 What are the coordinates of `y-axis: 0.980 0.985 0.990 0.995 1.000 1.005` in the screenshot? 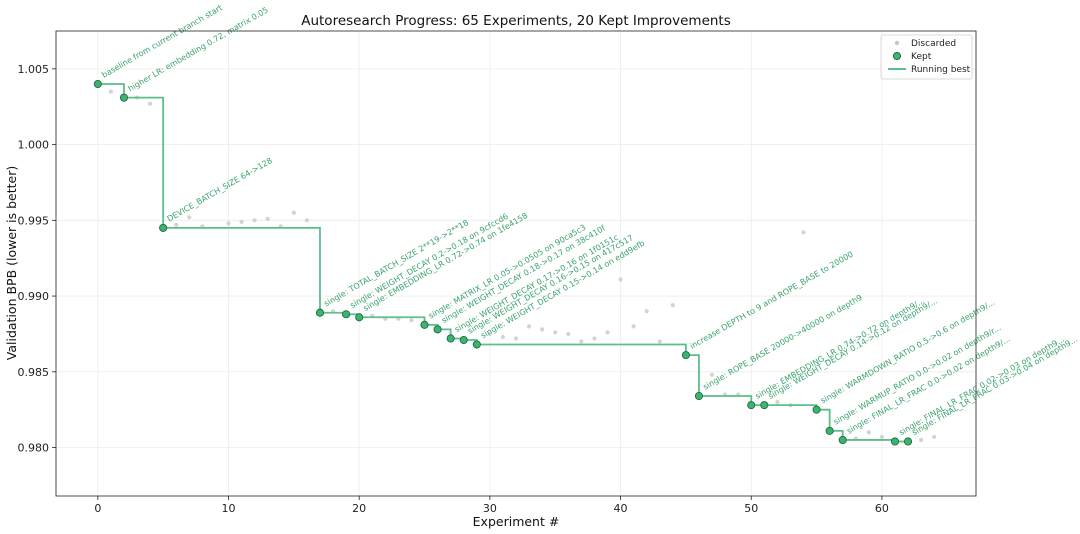 It's located at (37, 259).